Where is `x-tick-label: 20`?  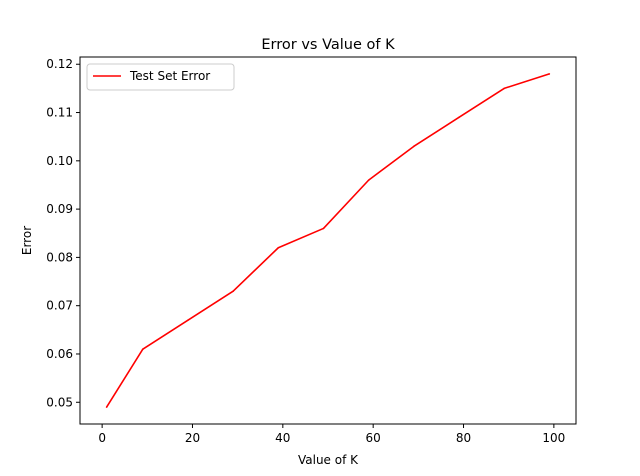 x-tick-label: 20 is located at coordinates (192, 438).